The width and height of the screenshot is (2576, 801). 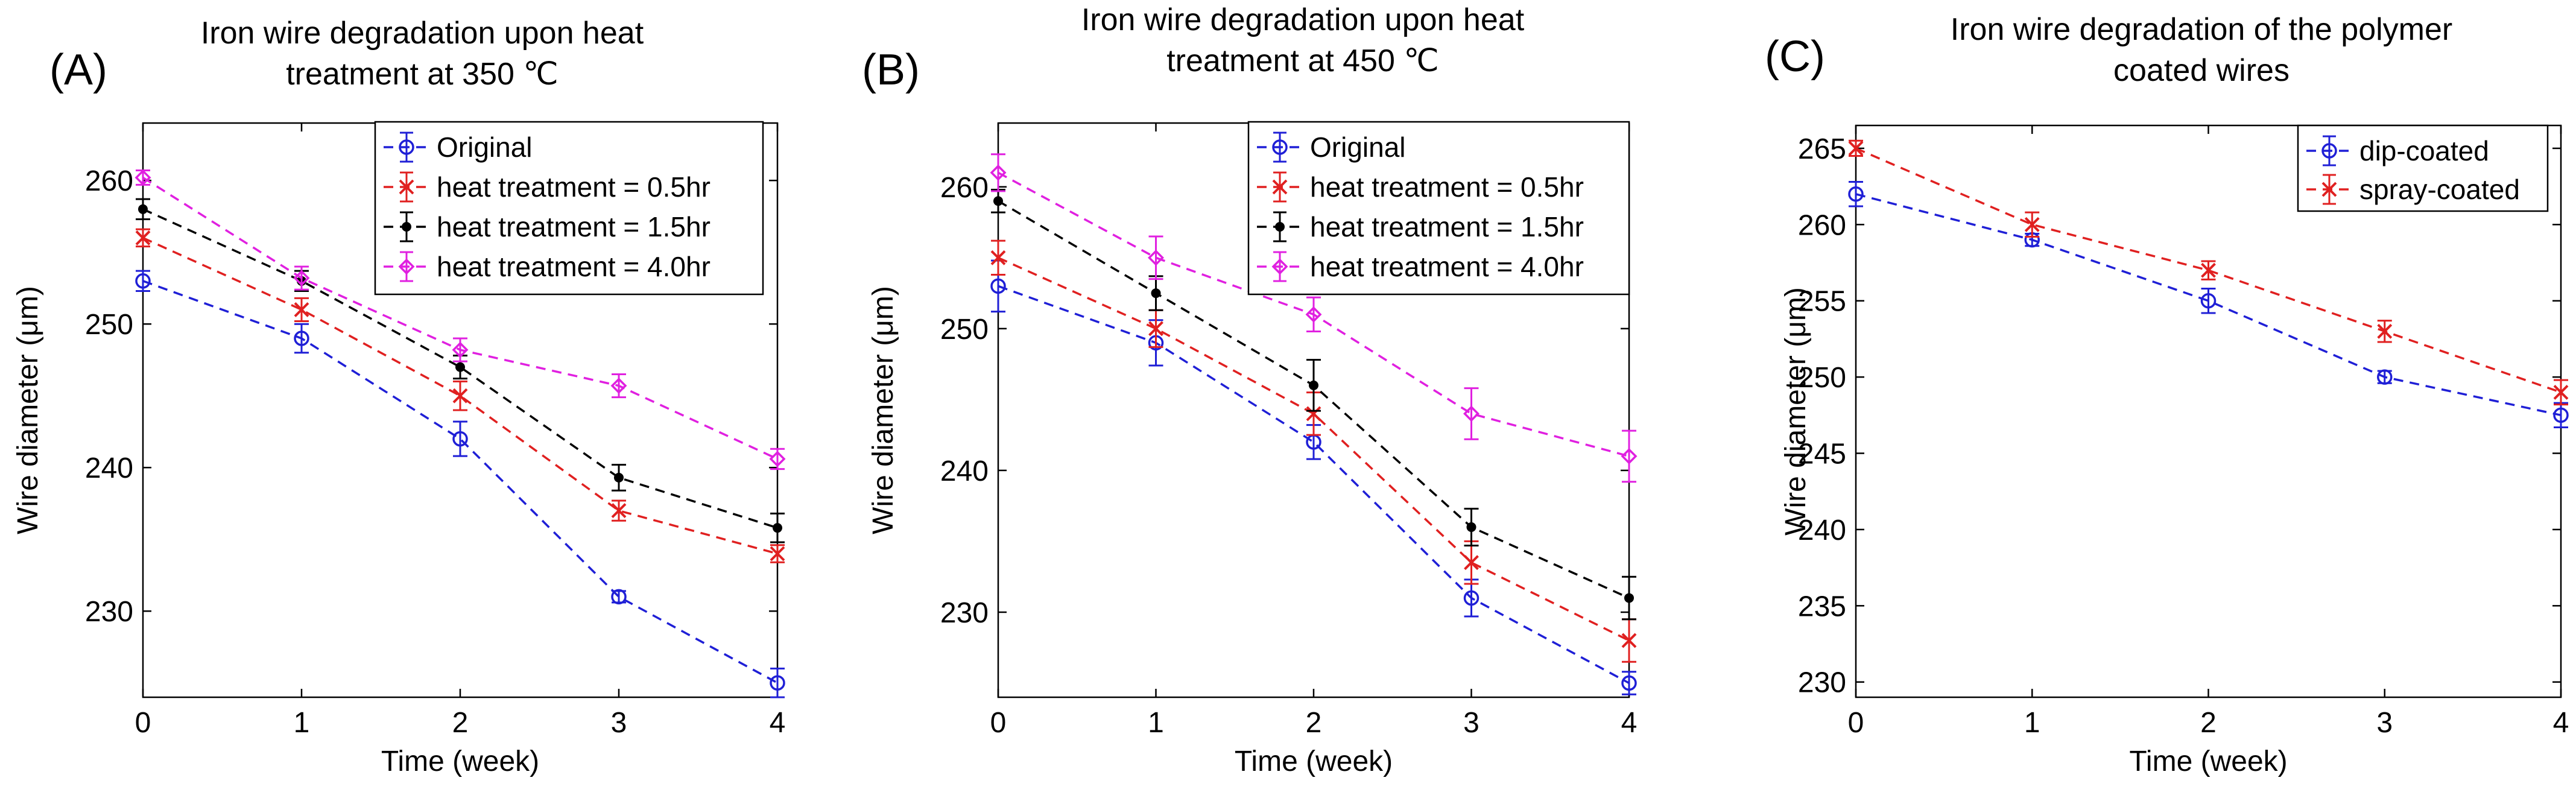 What do you see at coordinates (1156, 723) in the screenshot?
I see `x-tick-label: 1` at bounding box center [1156, 723].